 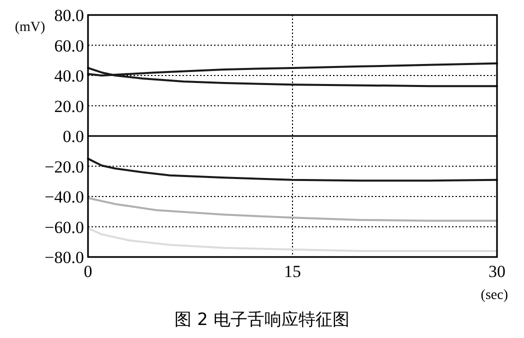 I want to click on y-tick-label: 40.0, so click(x=69, y=76).